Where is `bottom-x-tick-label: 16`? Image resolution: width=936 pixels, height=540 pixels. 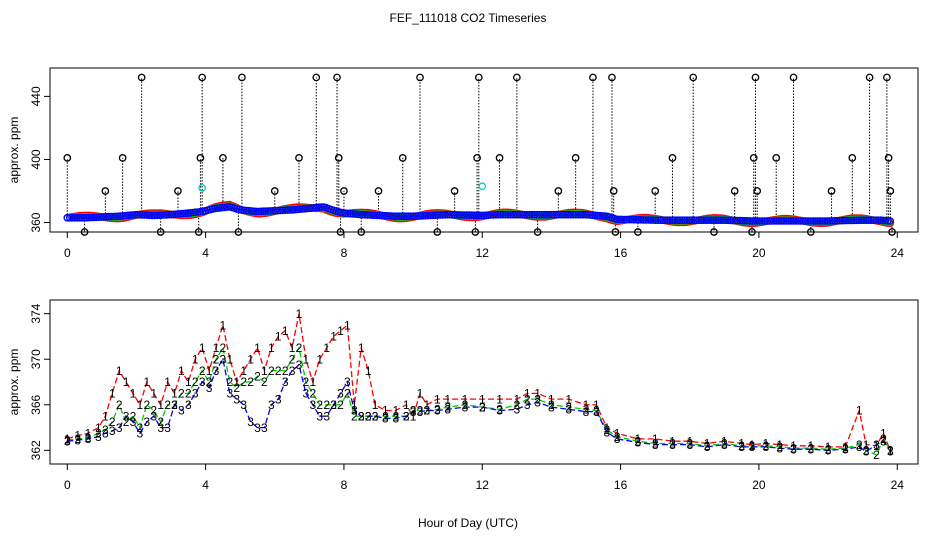 bottom-x-tick-label: 16 is located at coordinates (621, 485).